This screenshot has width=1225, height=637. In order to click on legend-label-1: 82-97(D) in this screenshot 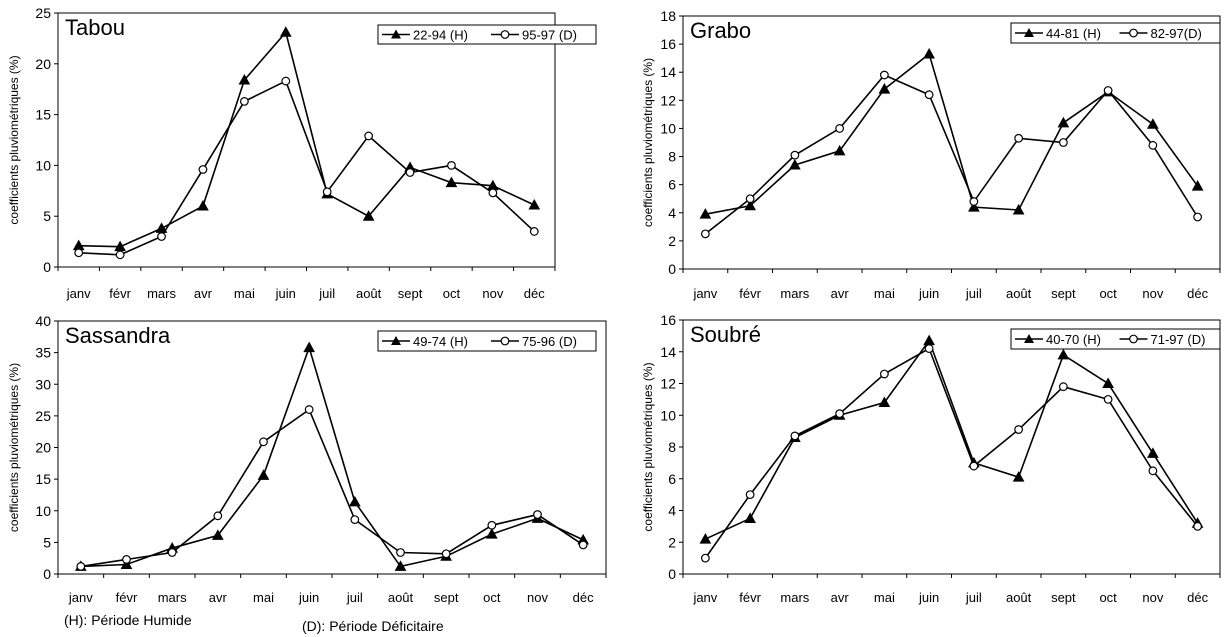, I will do `click(1176, 33)`.